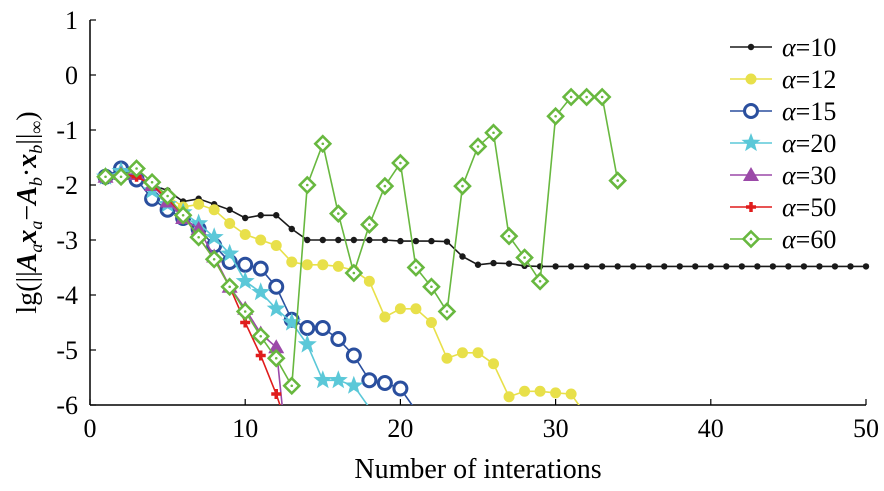 The height and width of the screenshot is (491, 884). I want to click on y-tick-label: -1, so click(67, 130).